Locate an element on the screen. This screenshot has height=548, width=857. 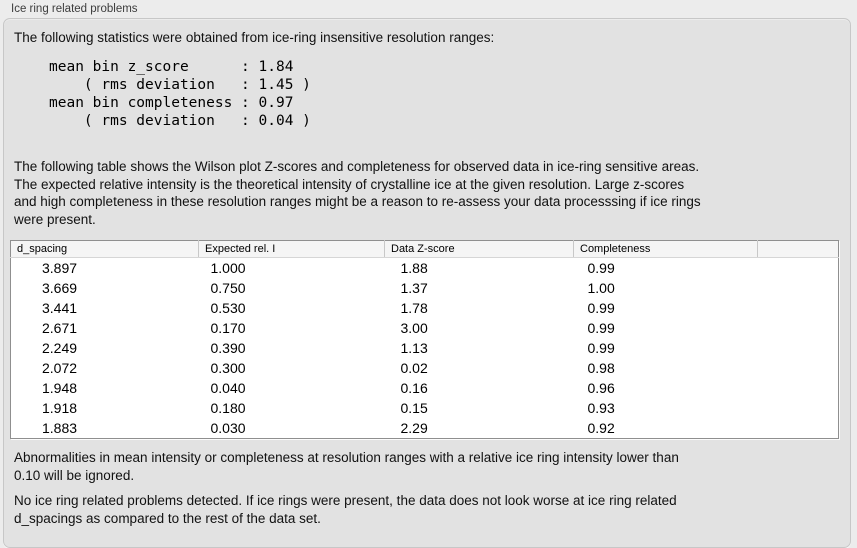
cell-d-spacing: 1.883 is located at coordinates (60, 428).